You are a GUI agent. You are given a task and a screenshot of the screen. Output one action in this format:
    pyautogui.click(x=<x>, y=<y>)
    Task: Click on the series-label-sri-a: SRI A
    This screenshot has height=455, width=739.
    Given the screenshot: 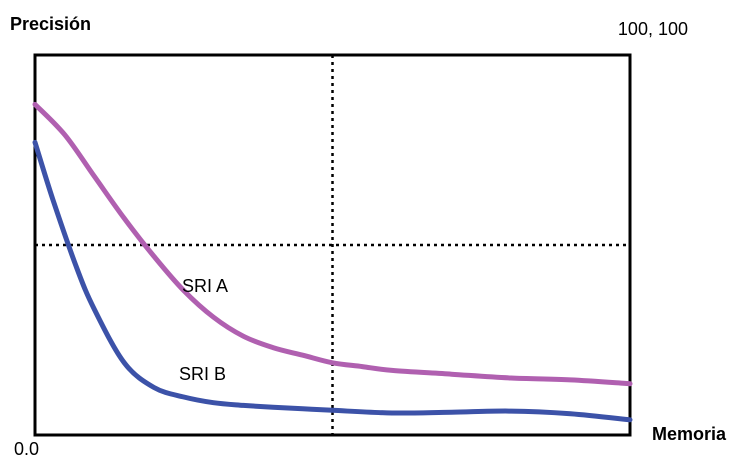 What is the action you would take?
    pyautogui.click(x=205, y=286)
    